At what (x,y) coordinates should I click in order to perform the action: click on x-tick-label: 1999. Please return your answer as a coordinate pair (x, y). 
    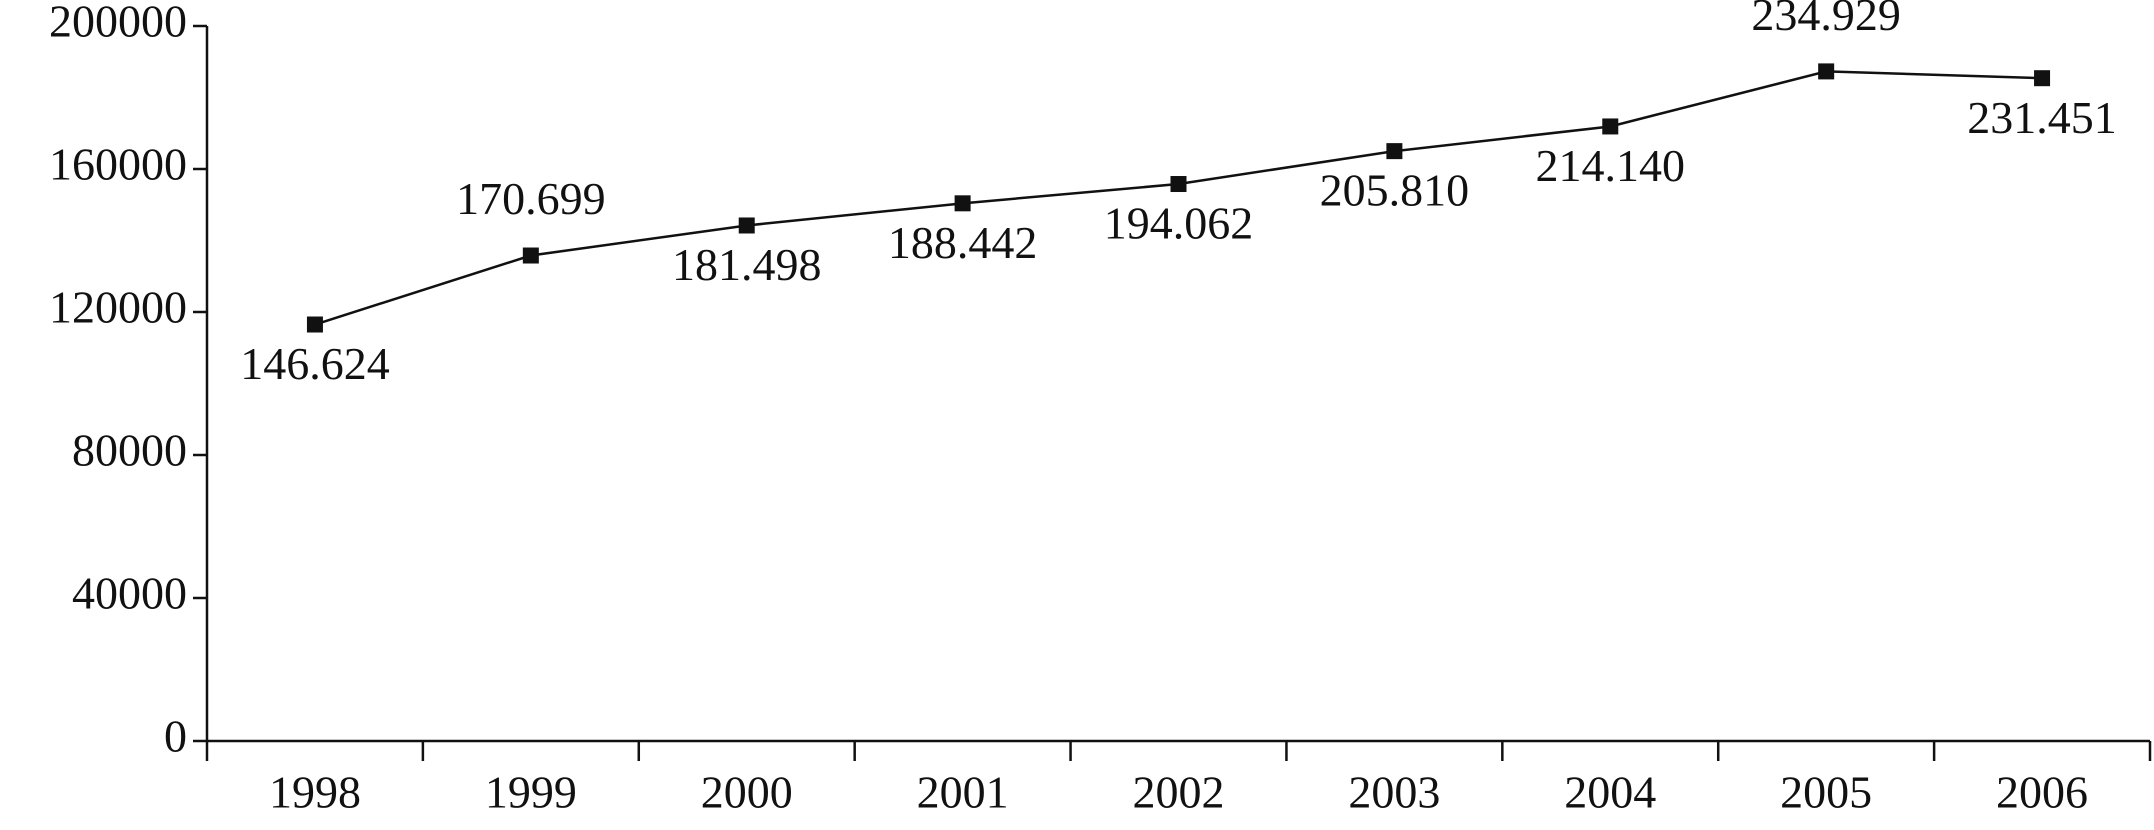
    Looking at the image, I should click on (531, 792).